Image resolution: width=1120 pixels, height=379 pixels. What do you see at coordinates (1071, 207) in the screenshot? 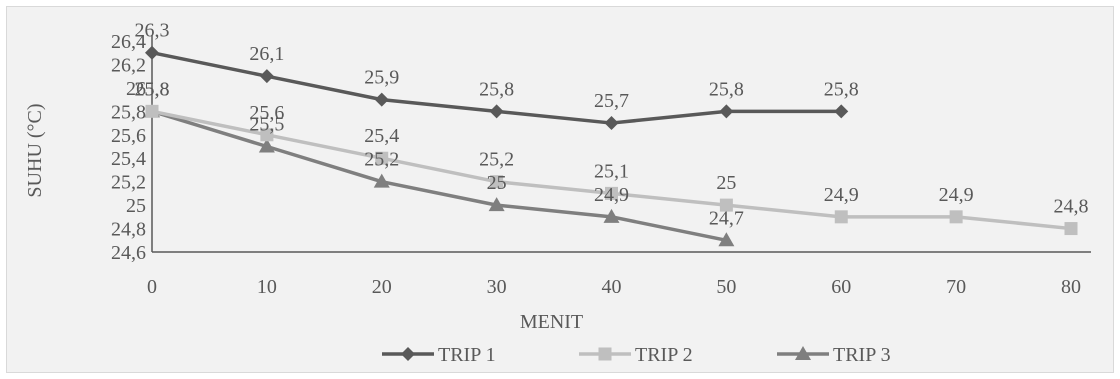
I see `data-label-trip-2: 24,8` at bounding box center [1071, 207].